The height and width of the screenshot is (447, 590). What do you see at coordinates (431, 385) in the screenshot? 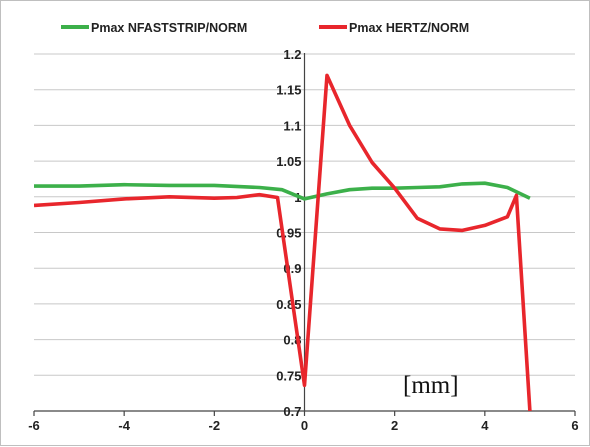
I see `unit-annotation: [mm]` at bounding box center [431, 385].